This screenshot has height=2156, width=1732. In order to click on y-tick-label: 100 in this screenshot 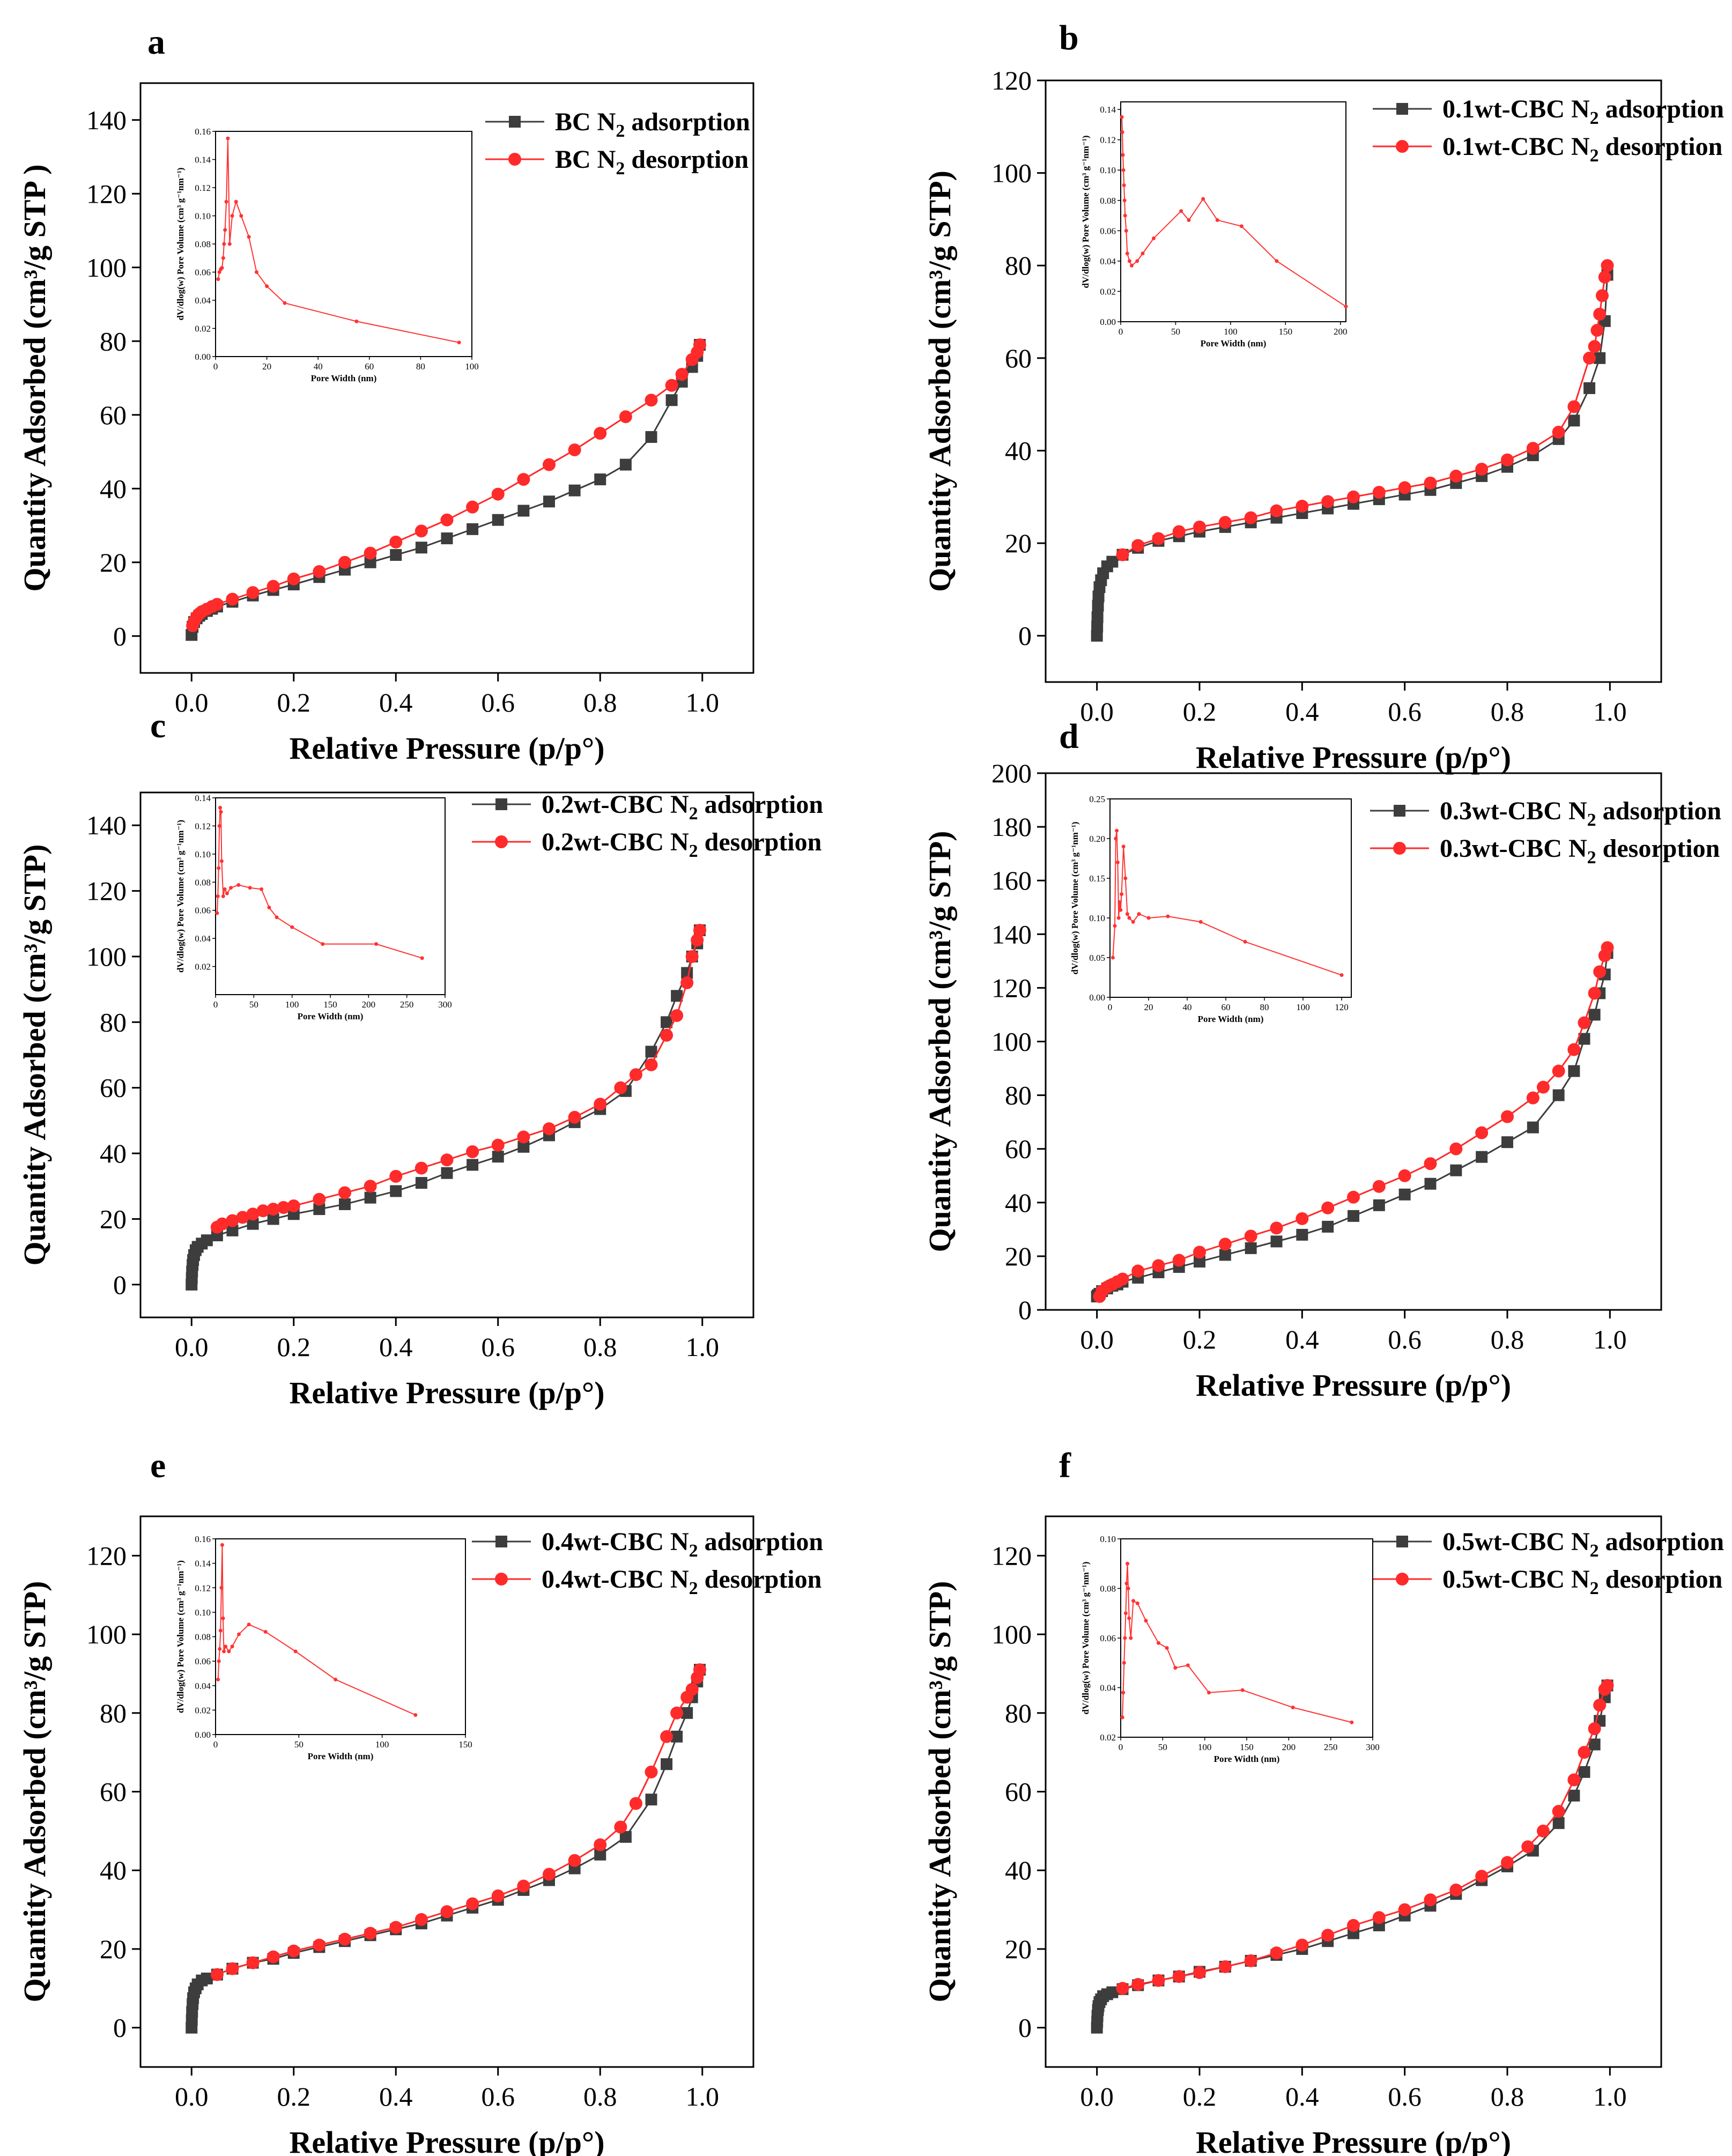, I will do `click(1012, 1042)`.